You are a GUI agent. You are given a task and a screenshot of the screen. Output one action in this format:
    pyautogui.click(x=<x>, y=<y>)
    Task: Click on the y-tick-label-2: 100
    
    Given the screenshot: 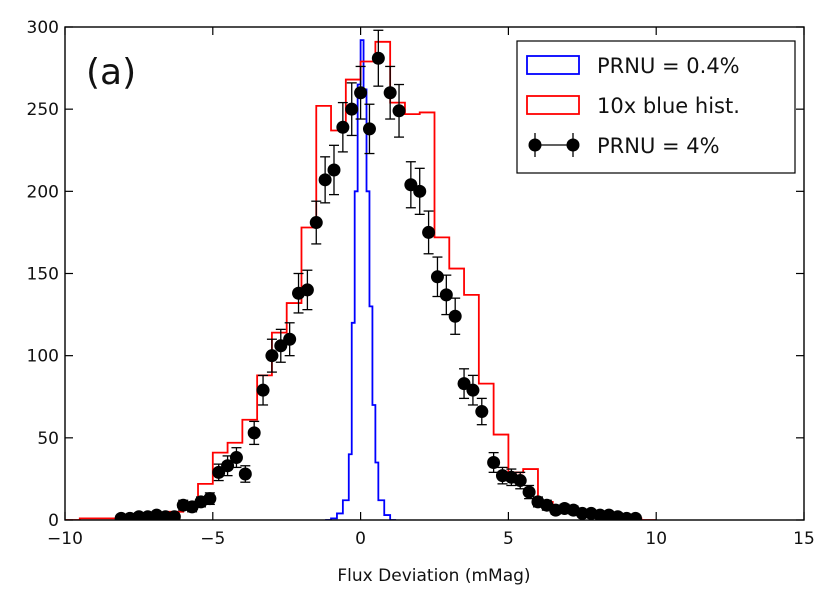 What is the action you would take?
    pyautogui.click(x=43, y=357)
    